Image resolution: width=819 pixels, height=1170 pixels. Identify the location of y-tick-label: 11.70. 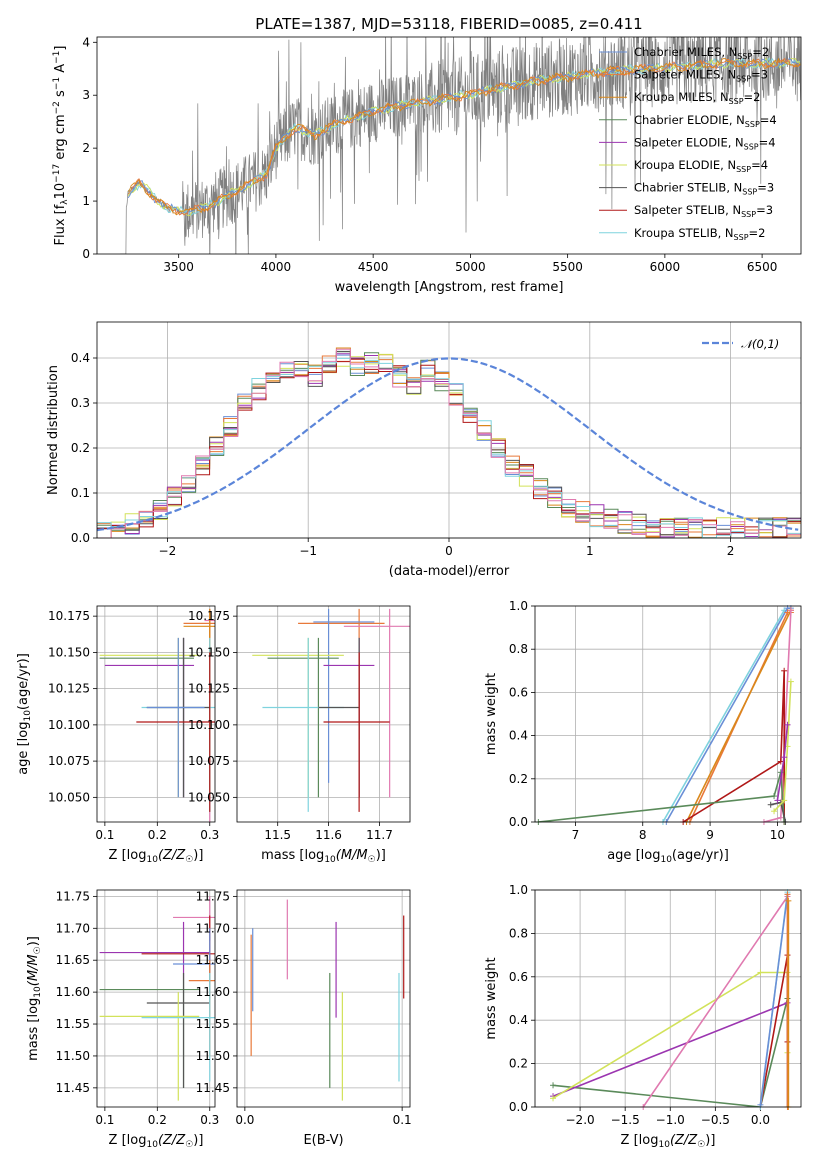
(213, 928).